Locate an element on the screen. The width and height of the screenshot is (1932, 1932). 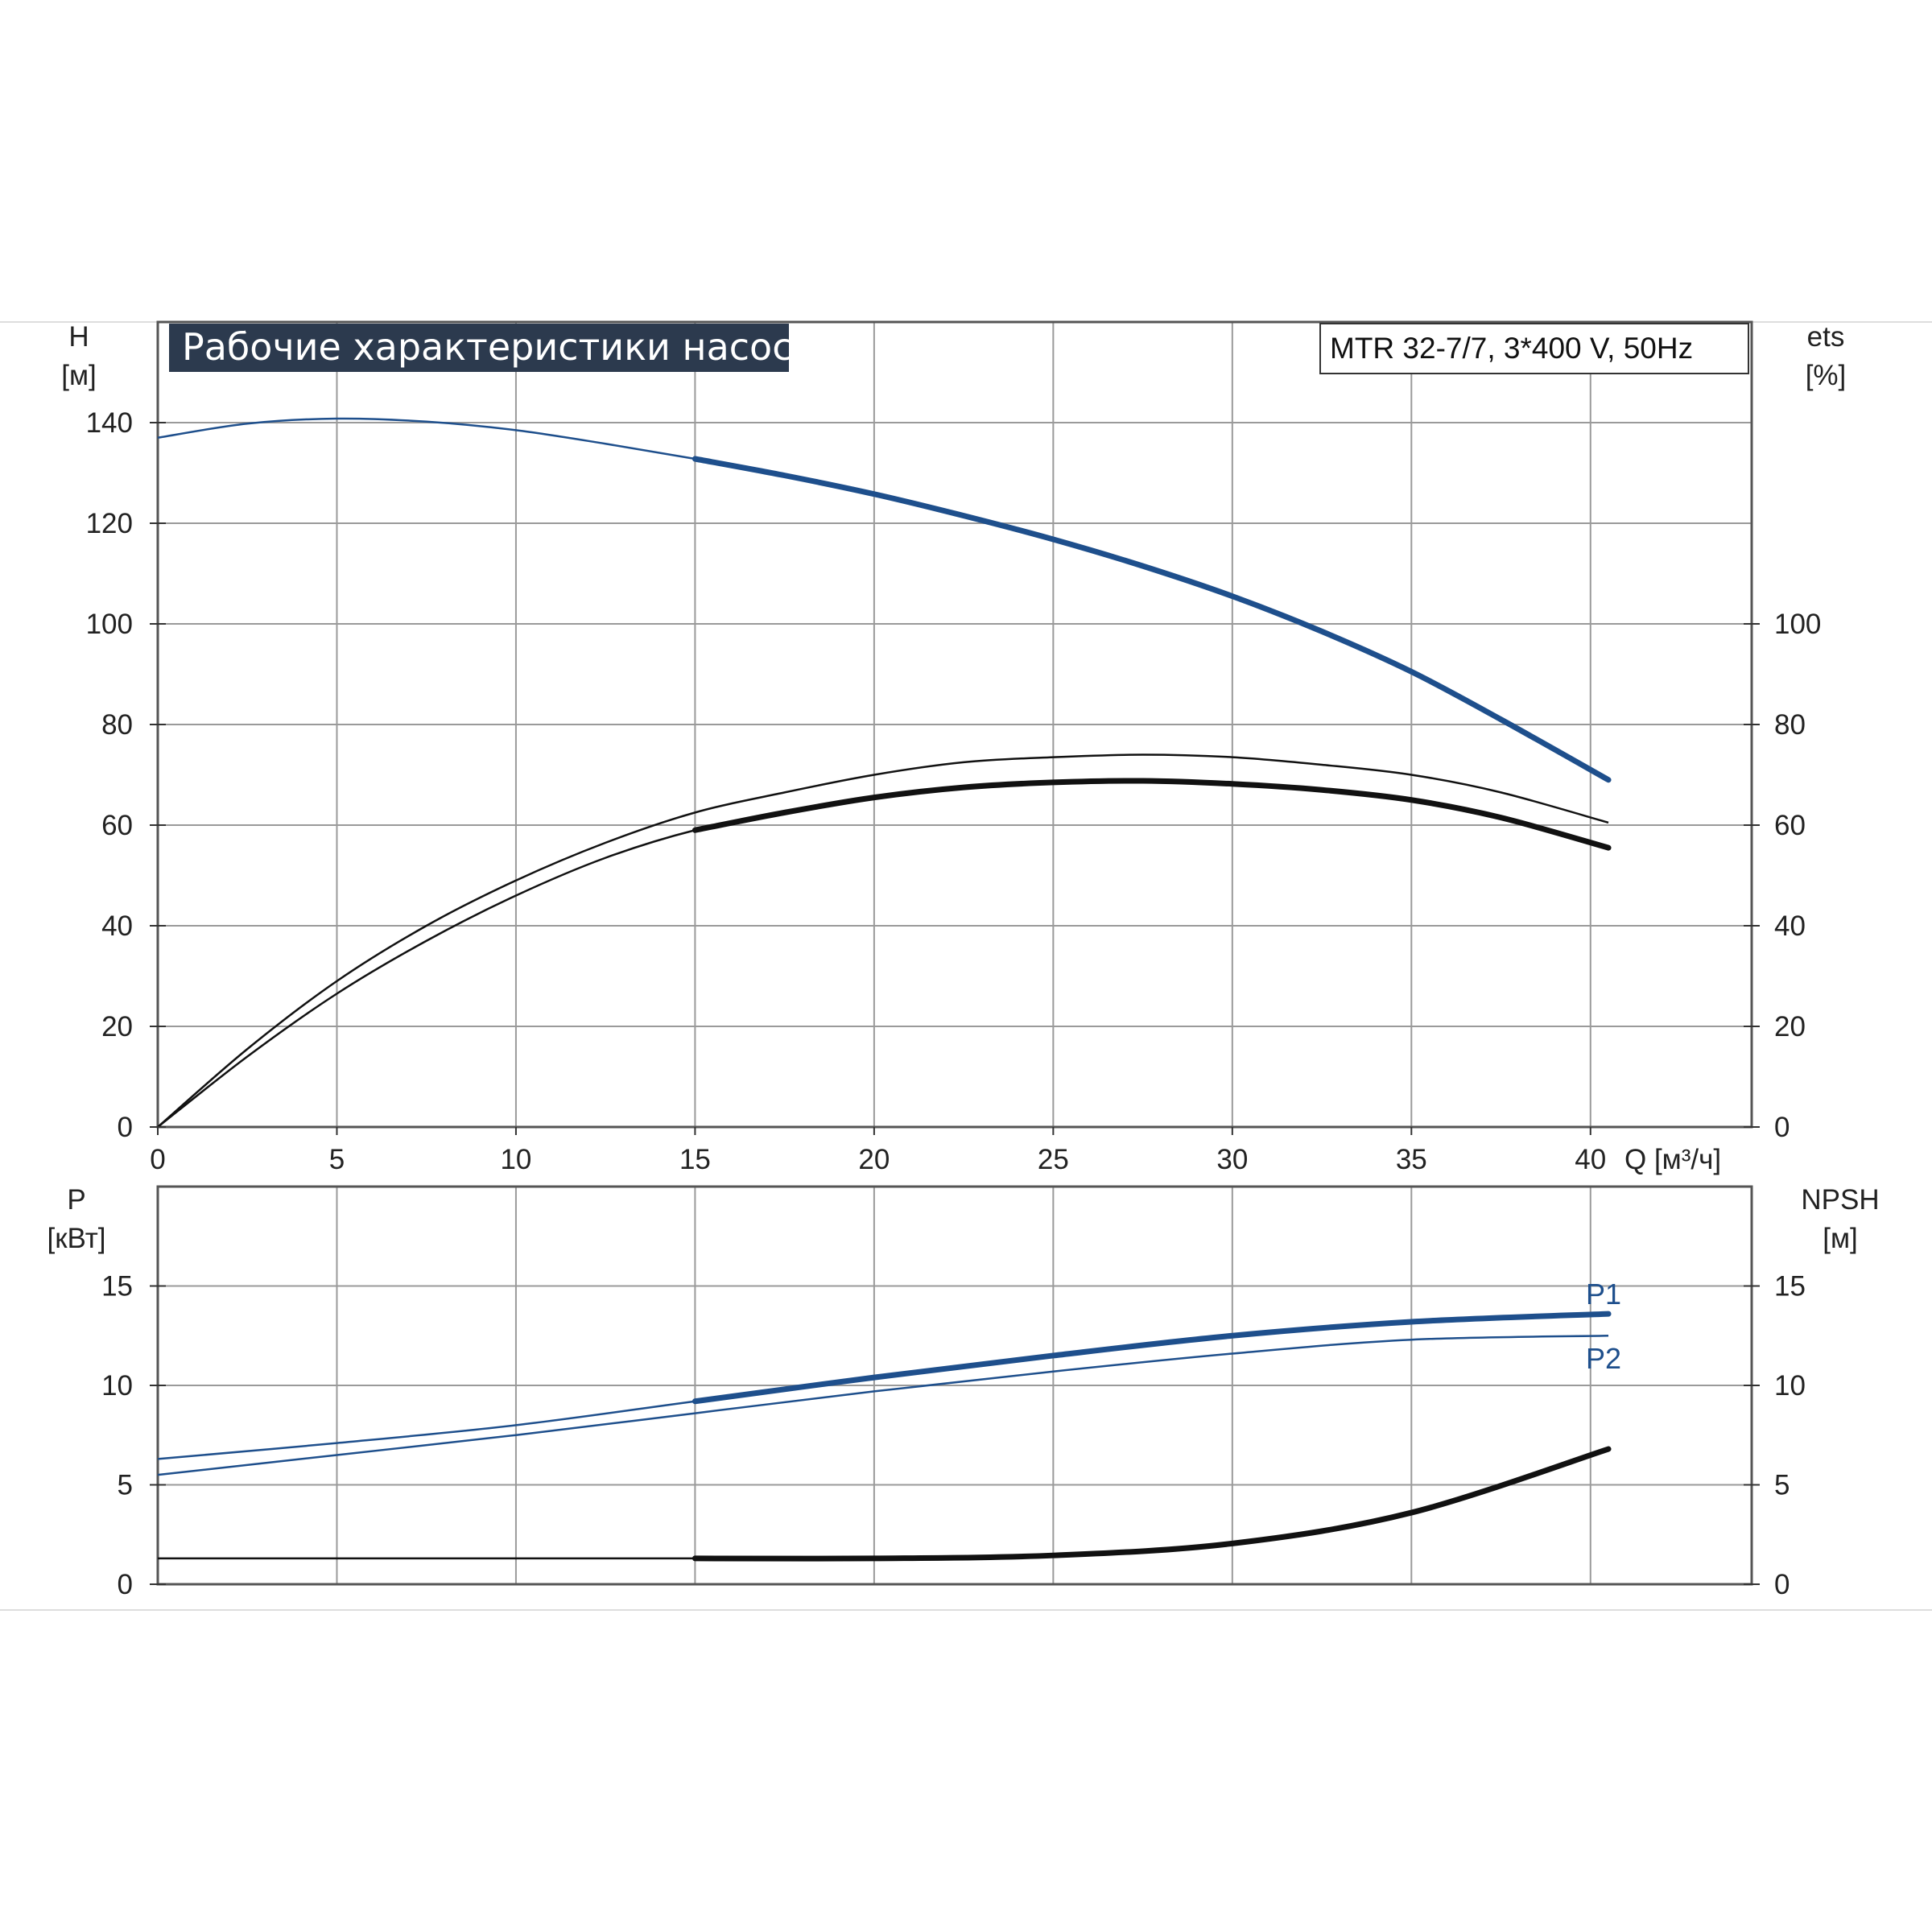
title-box is located at coordinates (479, 348).